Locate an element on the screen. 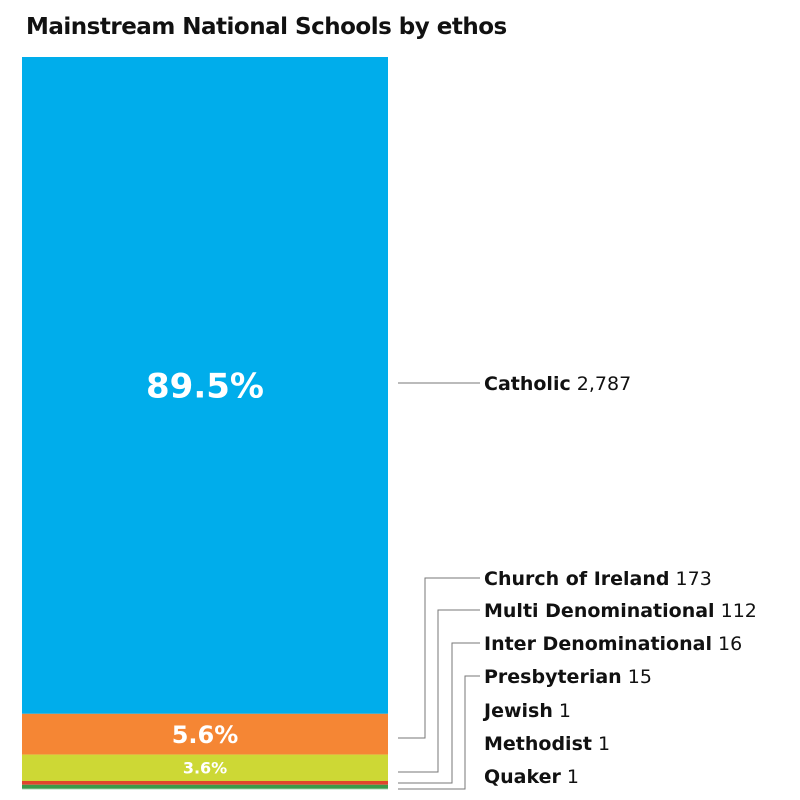 Image resolution: width=800 pixels, height=800 pixels. bar-segment-church-of-ireland is located at coordinates (205, 734).